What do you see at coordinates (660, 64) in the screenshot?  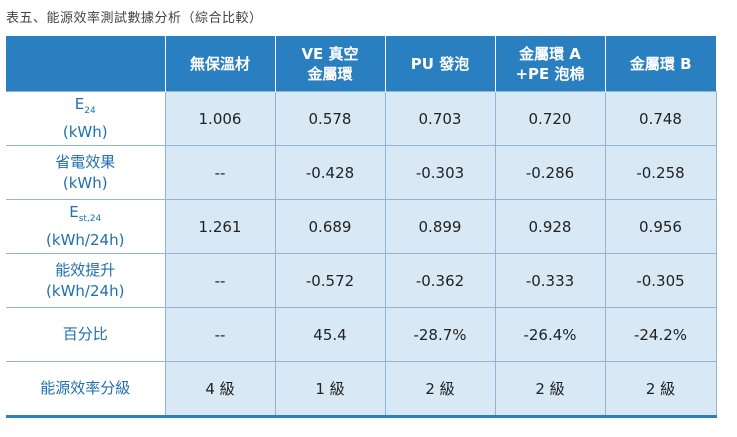 I see `col-header-metal-ring-b: 金屬環 B` at bounding box center [660, 64].